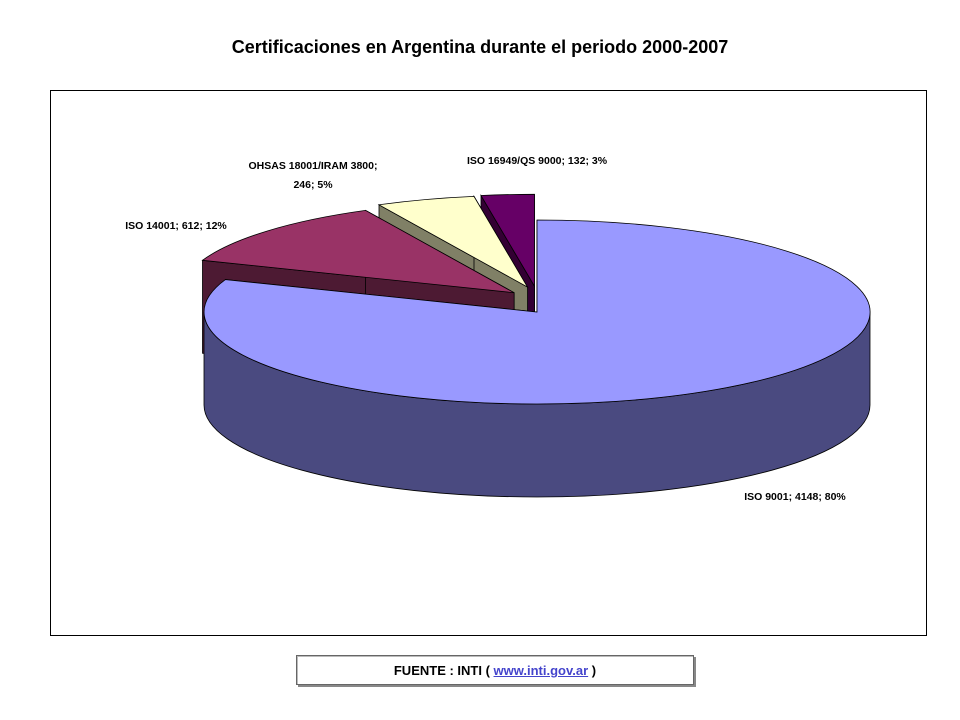  Describe the element at coordinates (795, 497) in the screenshot. I see `data-label: ISO 9001; 4148; 80%` at that location.